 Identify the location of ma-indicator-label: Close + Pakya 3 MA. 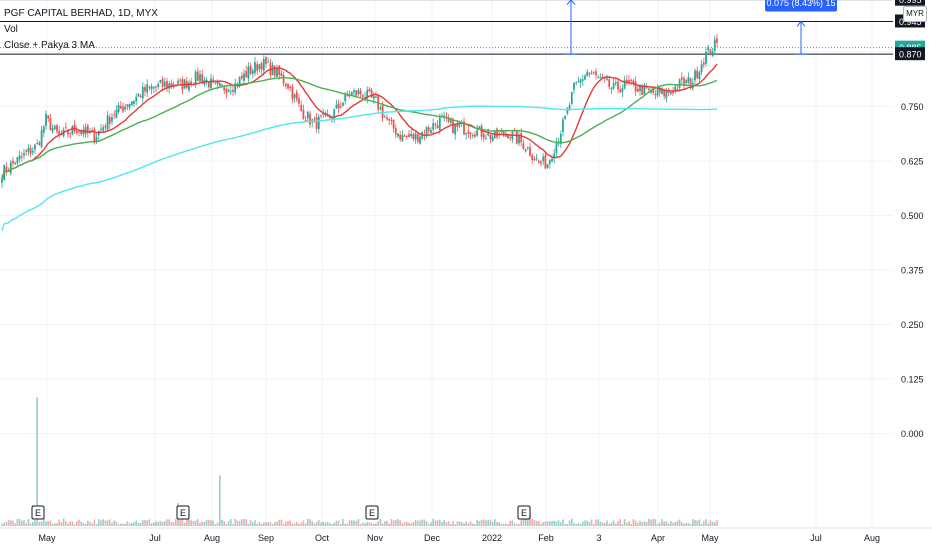
(49, 45).